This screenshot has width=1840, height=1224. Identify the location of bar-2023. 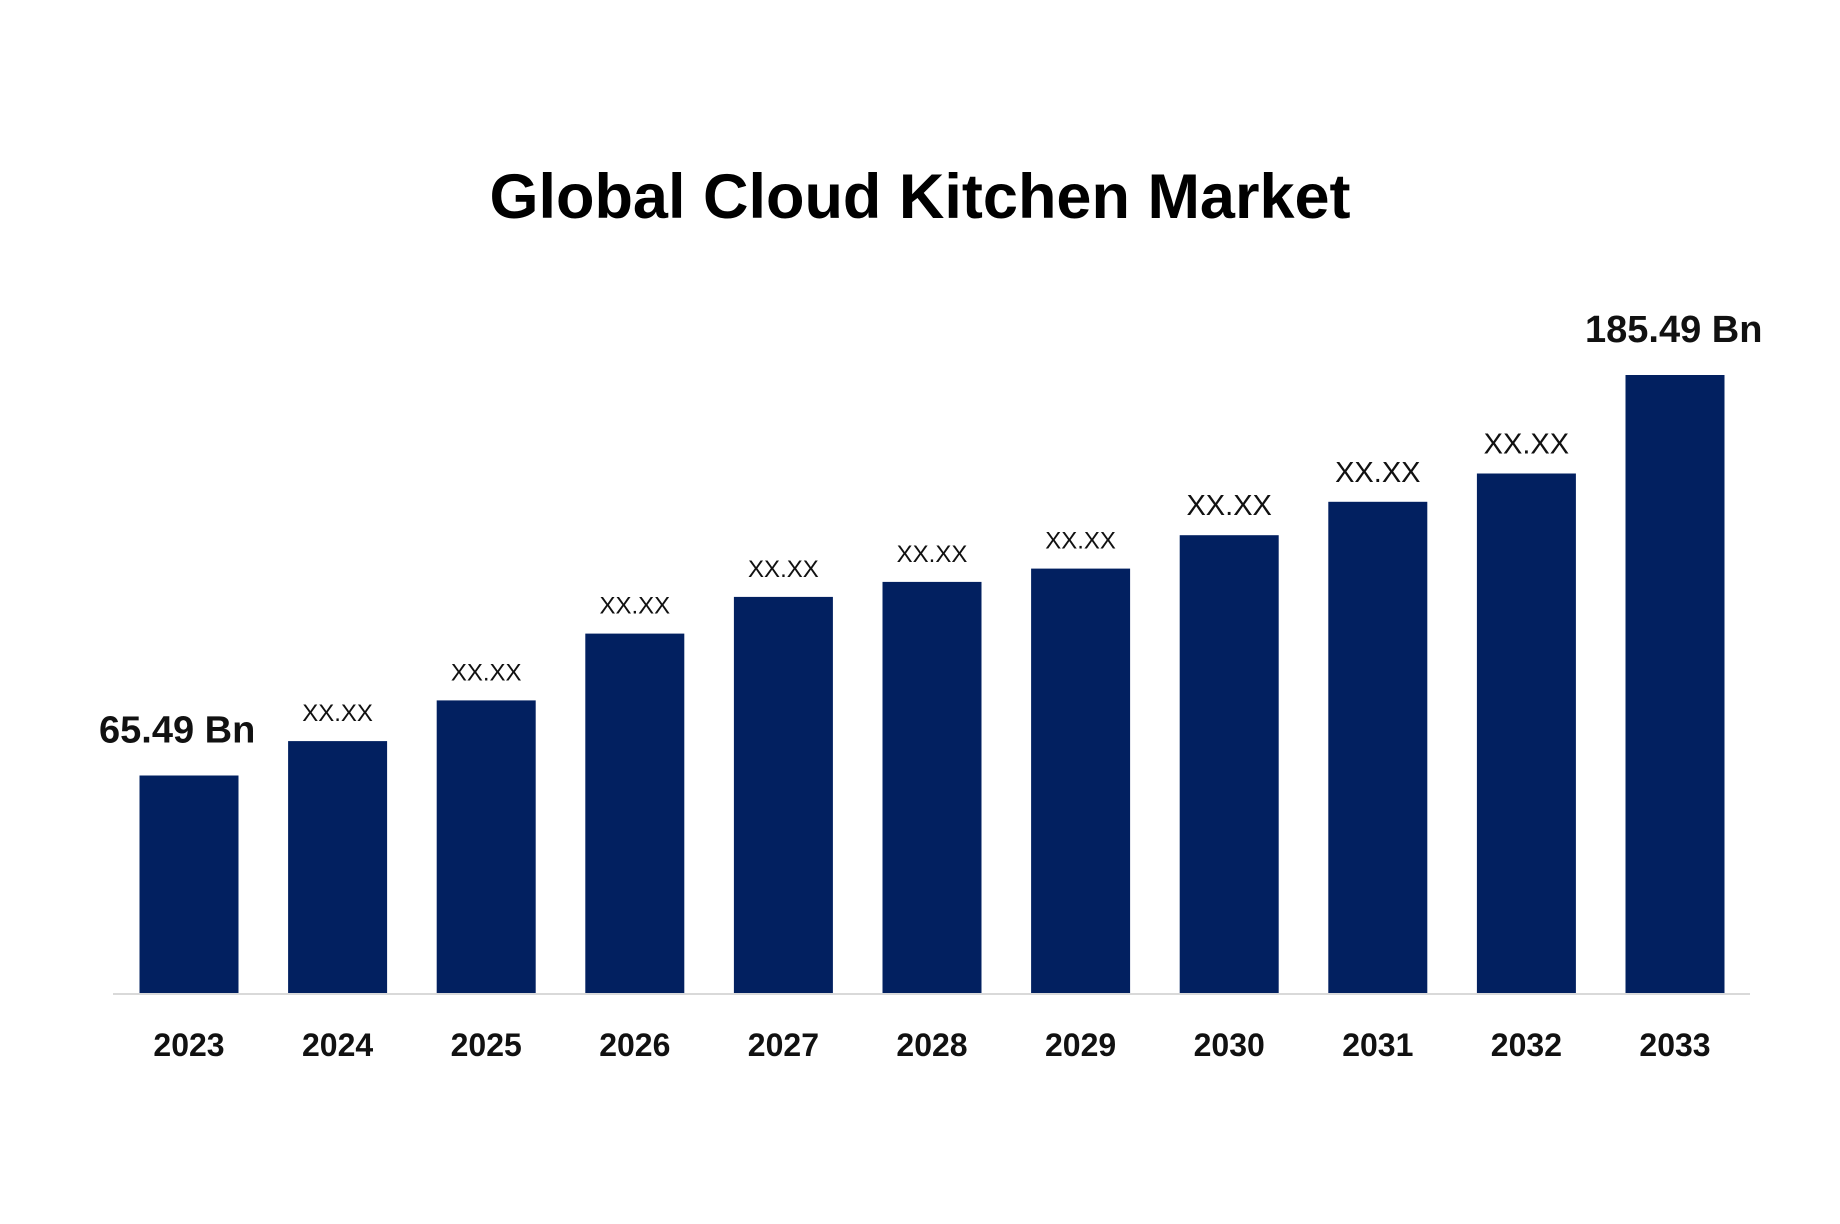
(189, 884).